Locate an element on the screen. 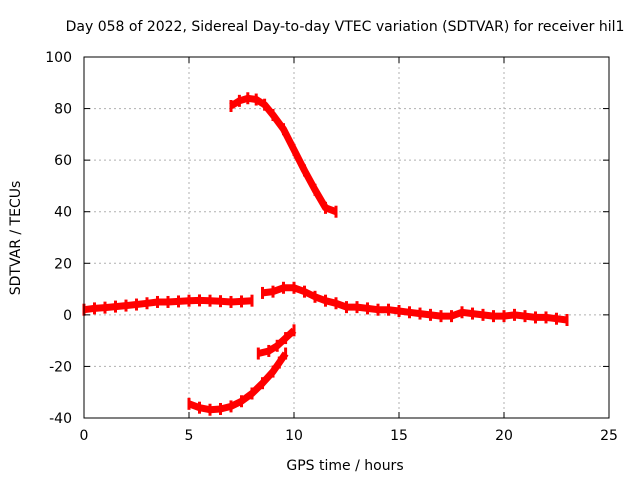  y-tick-label: 60 is located at coordinates (63, 161).